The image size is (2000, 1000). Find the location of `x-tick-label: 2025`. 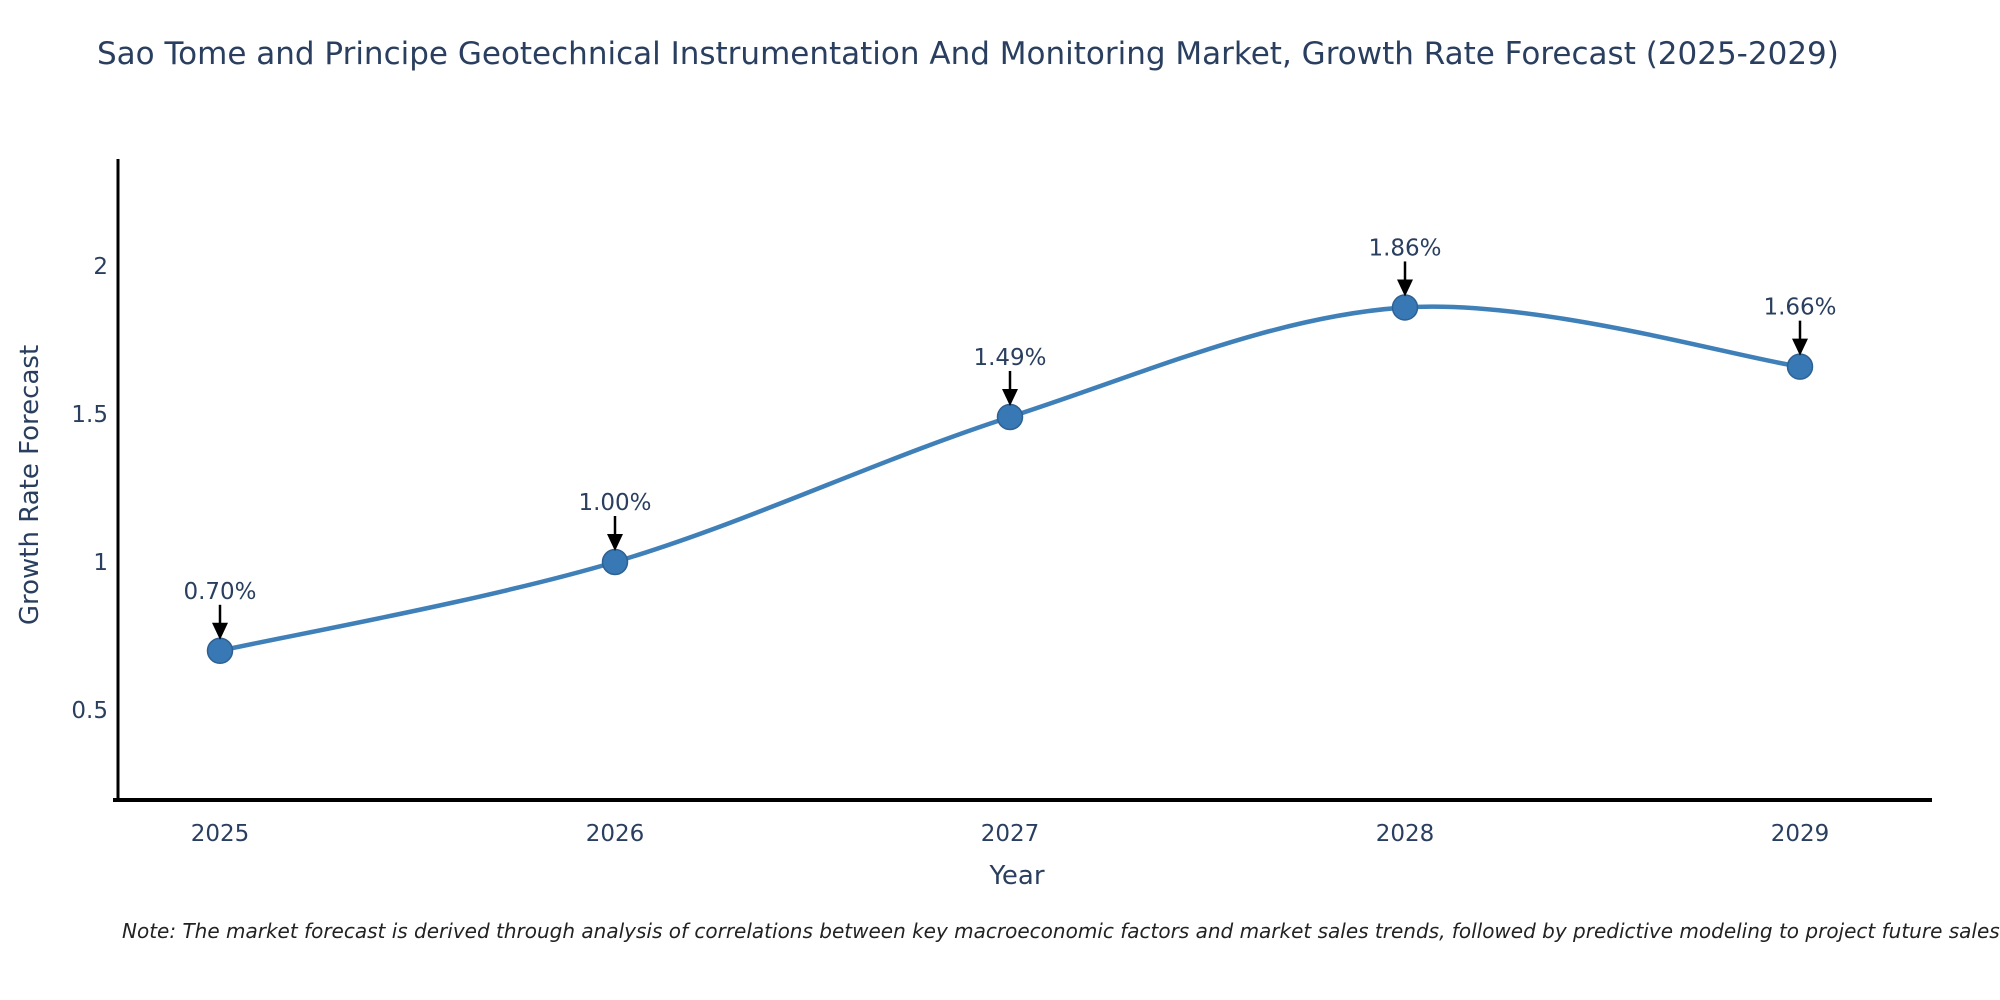

x-tick-label: 2025 is located at coordinates (220, 834).